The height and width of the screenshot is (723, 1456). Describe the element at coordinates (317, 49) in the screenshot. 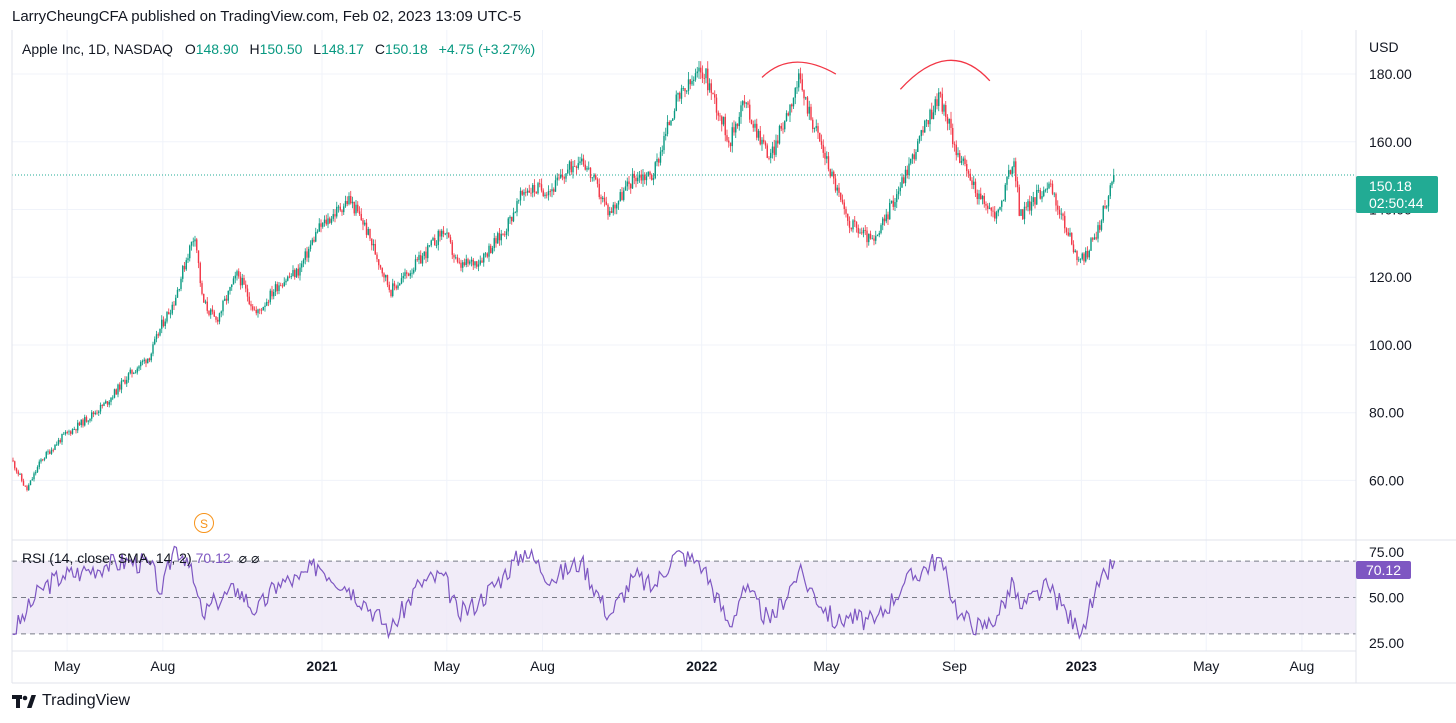

I see `low-label: L` at that location.